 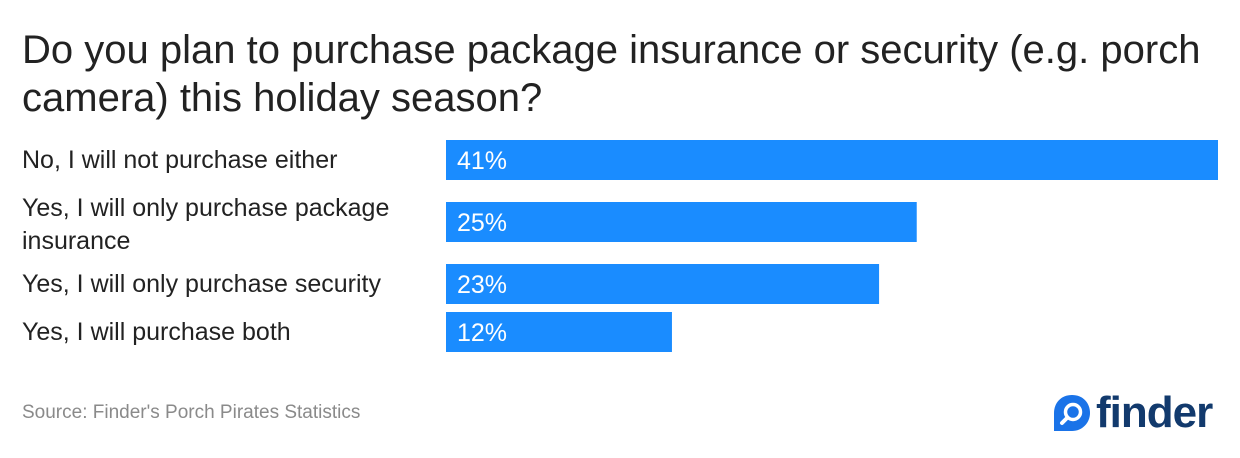 What do you see at coordinates (482, 161) in the screenshot?
I see `bar-value-label: 41%` at bounding box center [482, 161].